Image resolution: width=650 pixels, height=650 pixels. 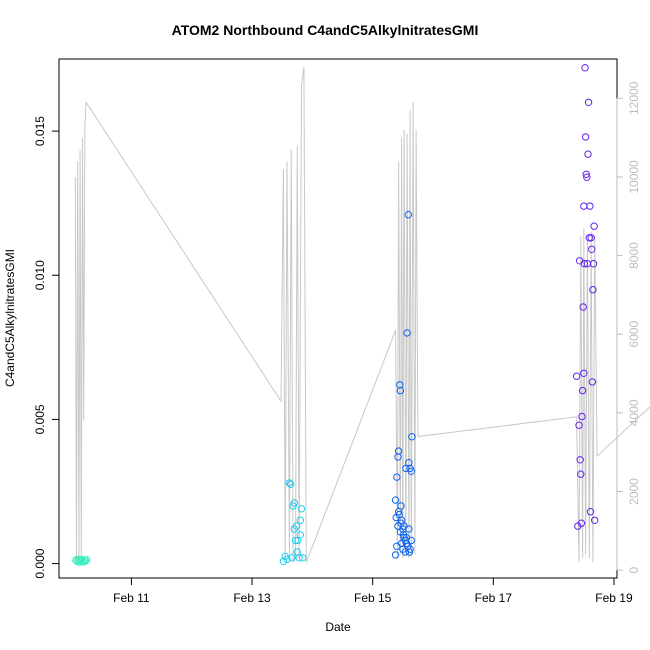 I want to click on y2-tick-label: 0, so click(x=634, y=569).